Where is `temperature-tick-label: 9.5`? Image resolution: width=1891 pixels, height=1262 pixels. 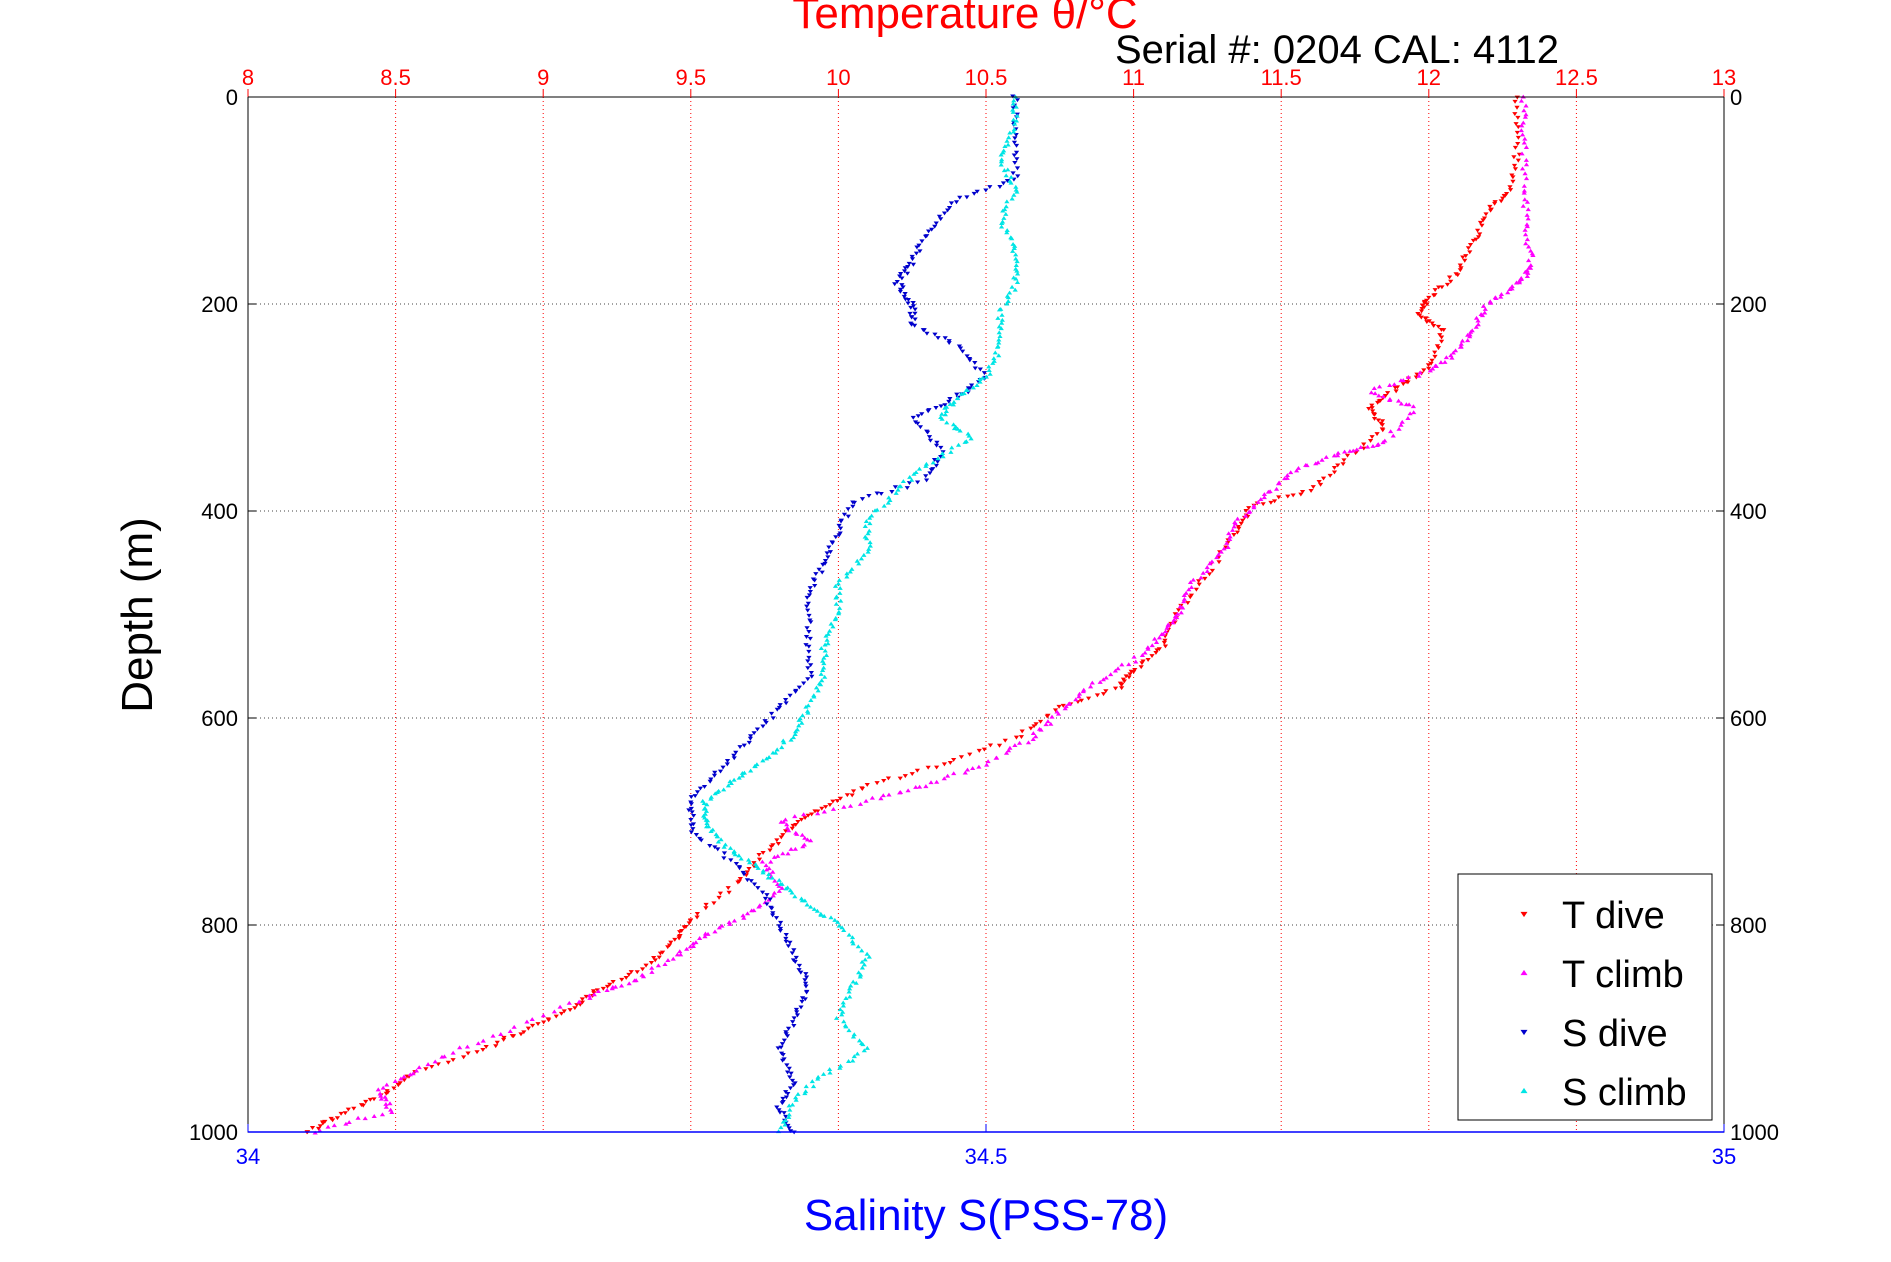
temperature-tick-label: 9.5 is located at coordinates (691, 77).